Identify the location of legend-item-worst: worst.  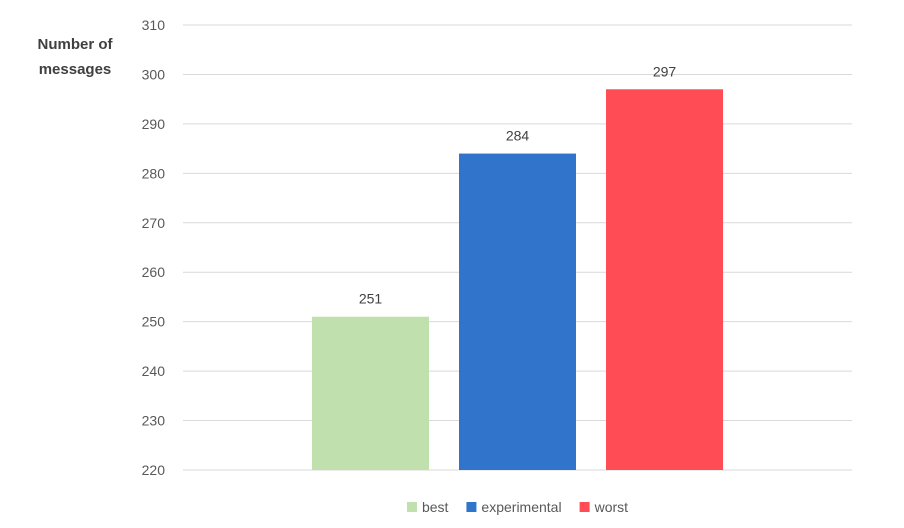
(604, 507).